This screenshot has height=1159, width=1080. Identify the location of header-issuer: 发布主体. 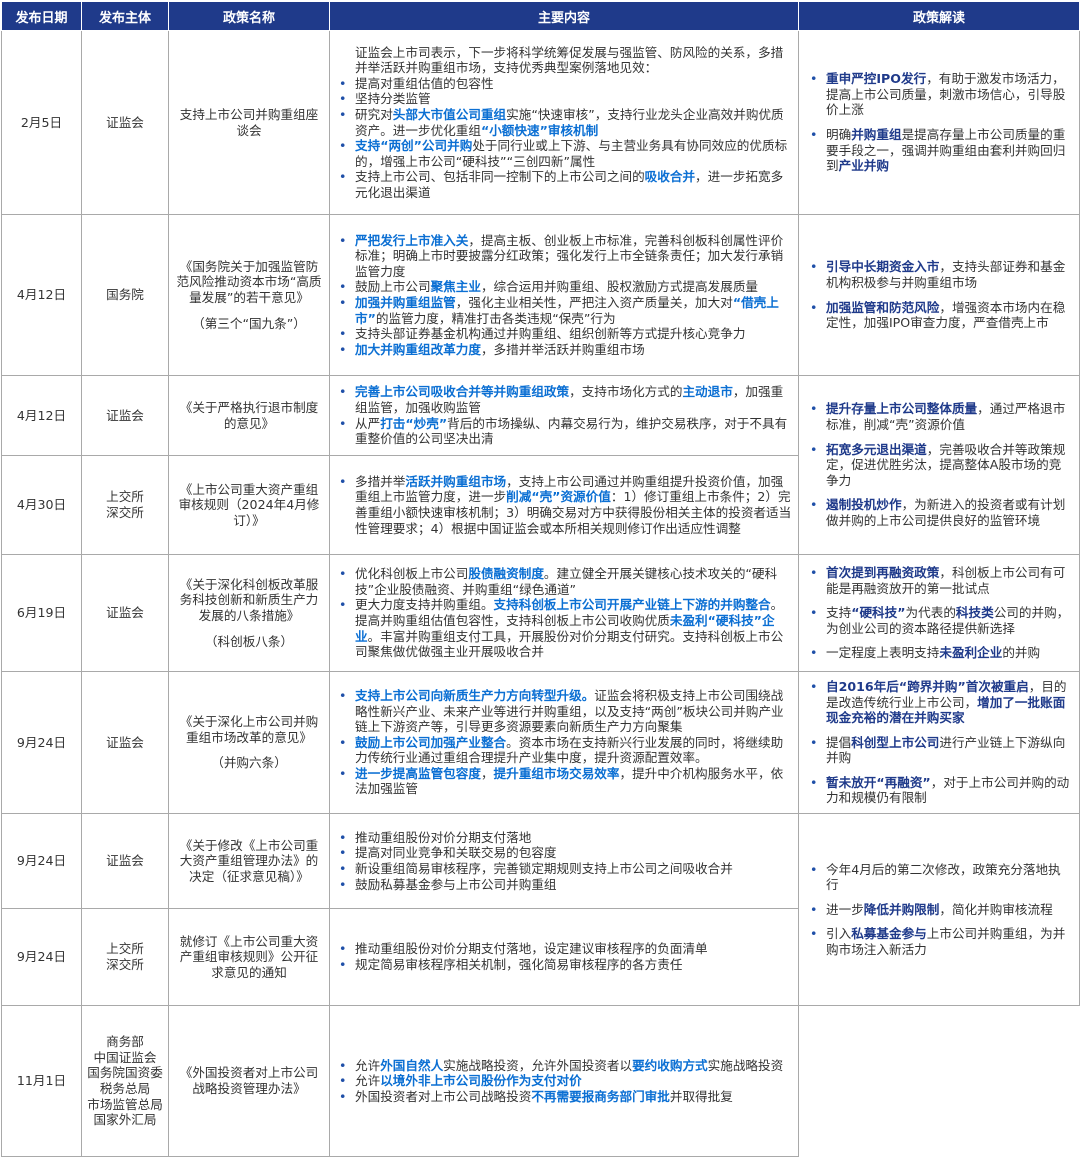
(125, 16).